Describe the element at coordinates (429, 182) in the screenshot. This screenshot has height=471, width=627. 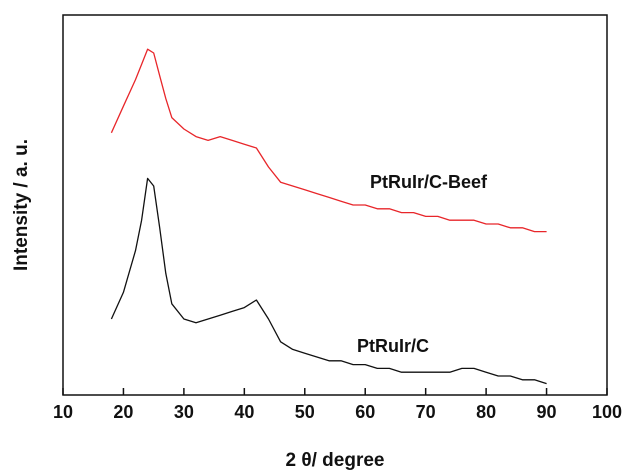
I see `series-label: PtRuIr/C-Beef` at that location.